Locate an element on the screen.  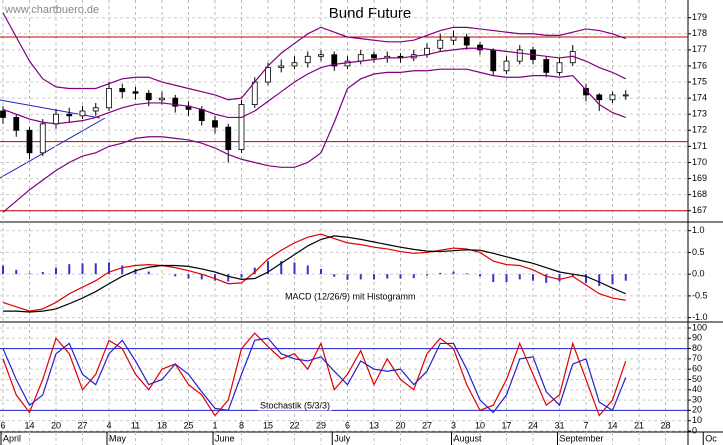
y-tick-label: 179 is located at coordinates (699, 17).